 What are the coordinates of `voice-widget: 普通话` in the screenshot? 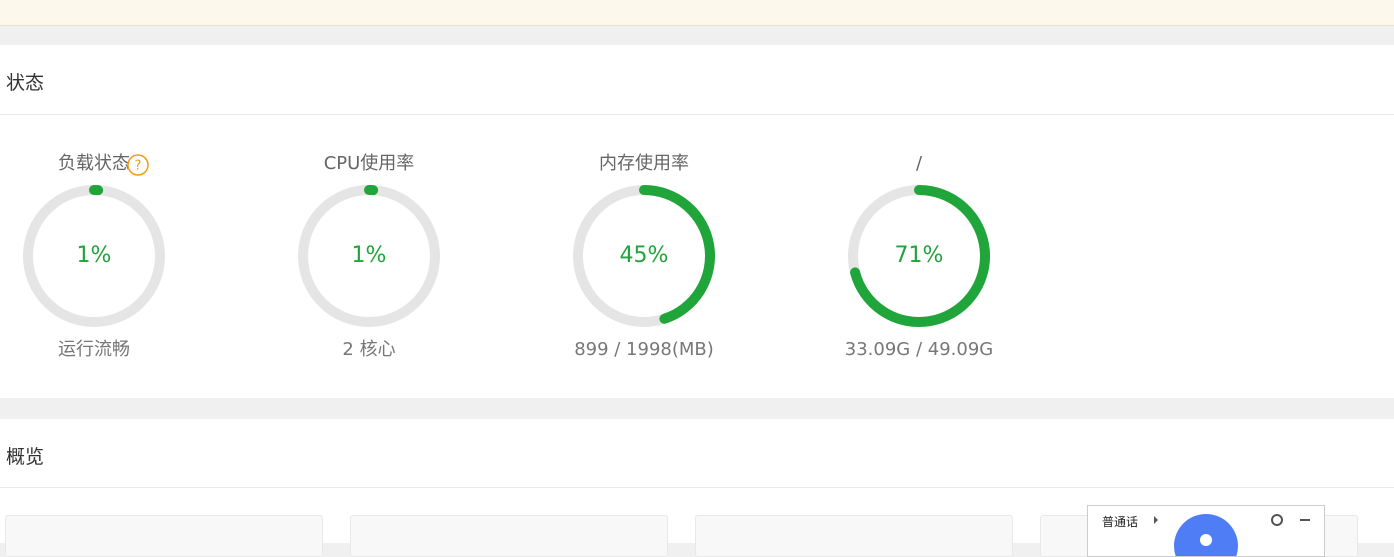 It's located at (1206, 531).